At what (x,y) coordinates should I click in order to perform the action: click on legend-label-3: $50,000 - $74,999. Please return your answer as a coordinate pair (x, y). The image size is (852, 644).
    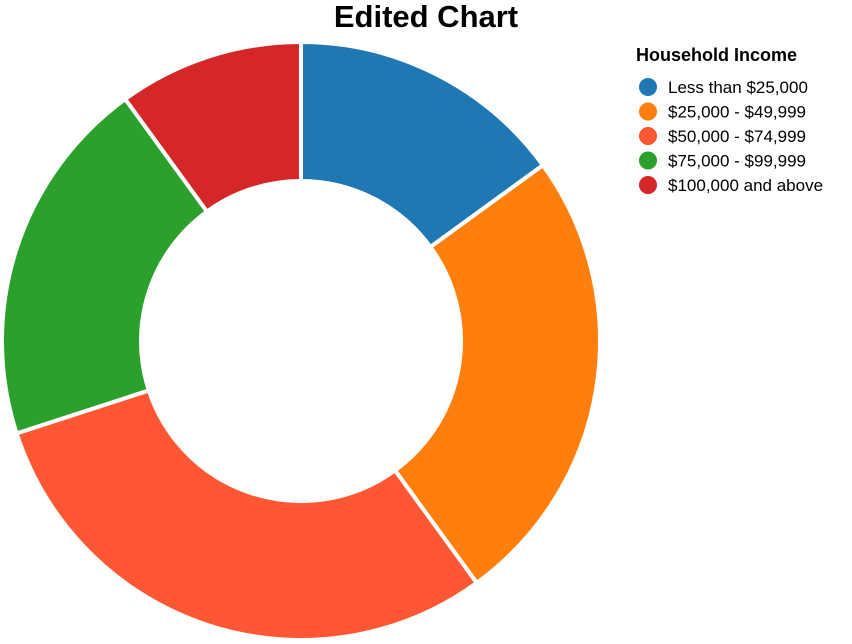
    Looking at the image, I should click on (737, 136).